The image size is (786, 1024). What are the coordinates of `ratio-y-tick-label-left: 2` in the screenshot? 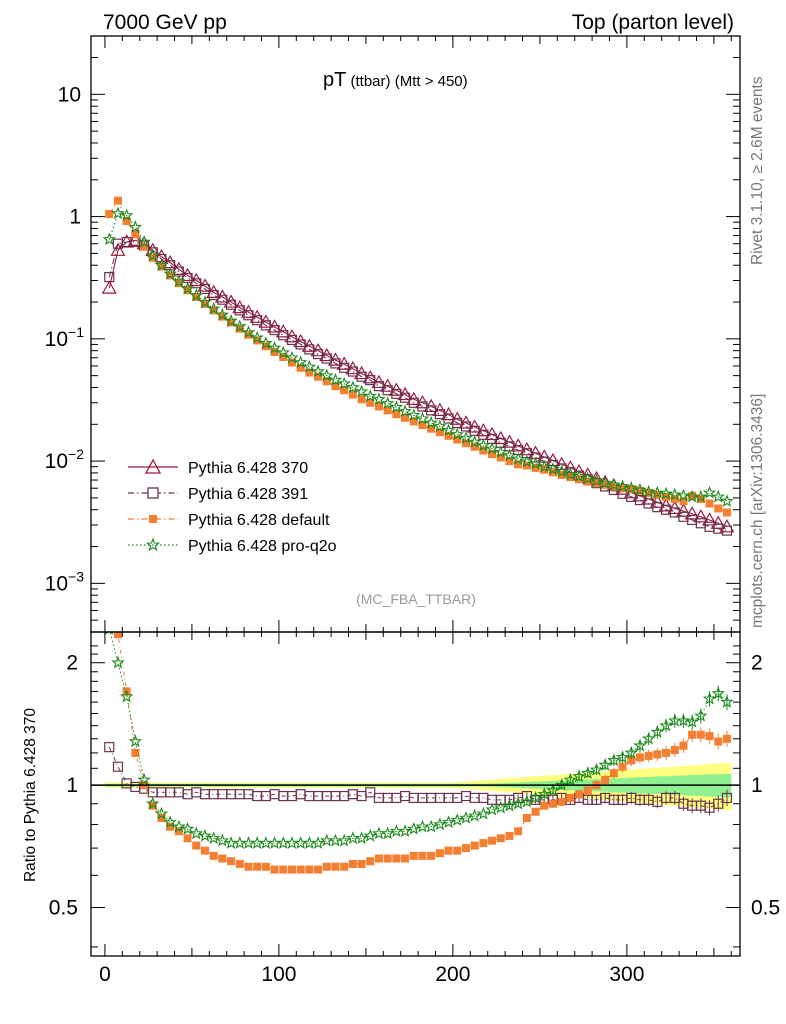 It's located at (72, 663).